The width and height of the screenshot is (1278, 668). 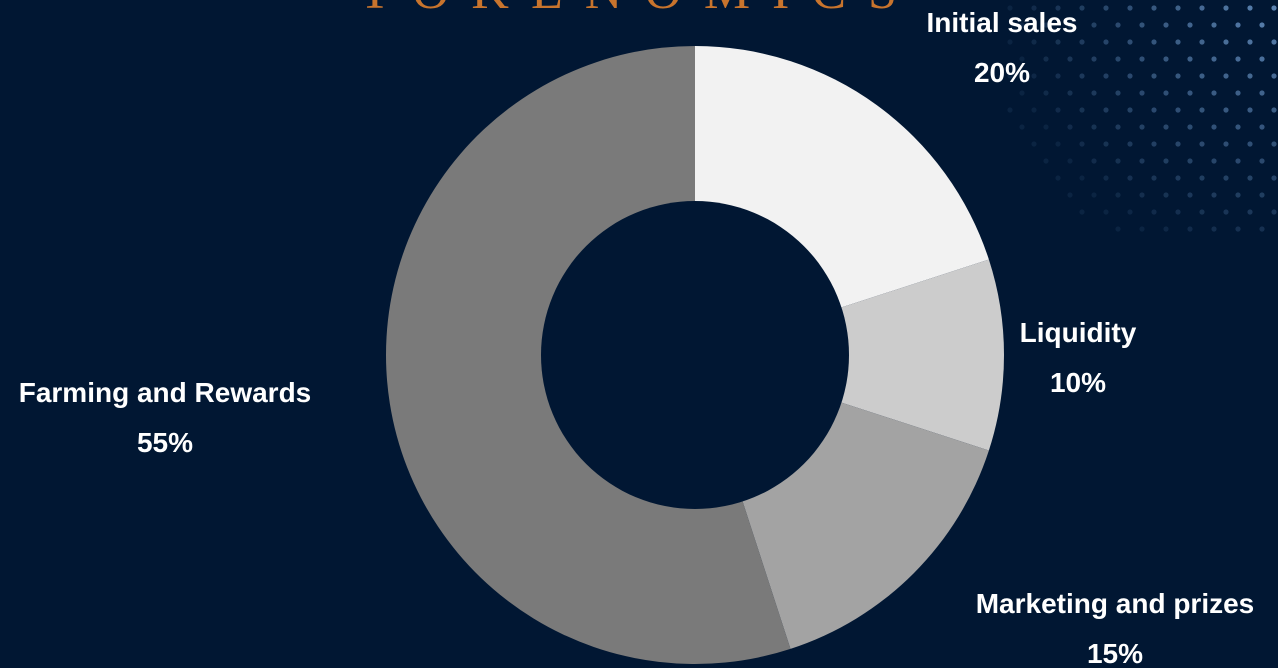 I want to click on slice-label: Farming and Rewards, so click(x=165, y=392).